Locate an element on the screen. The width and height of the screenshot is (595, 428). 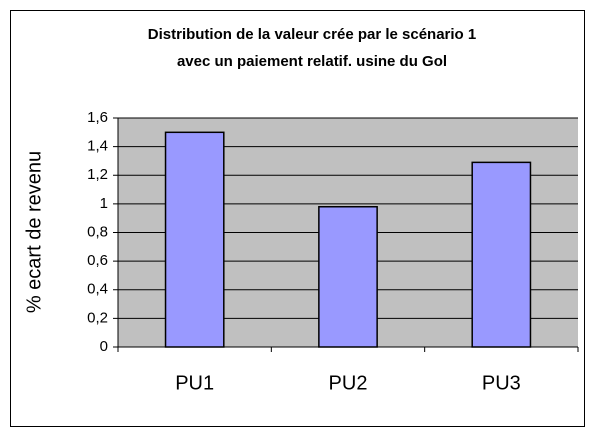
chart-title: avec un paiement relatif. usine du Gol is located at coordinates (312, 61).